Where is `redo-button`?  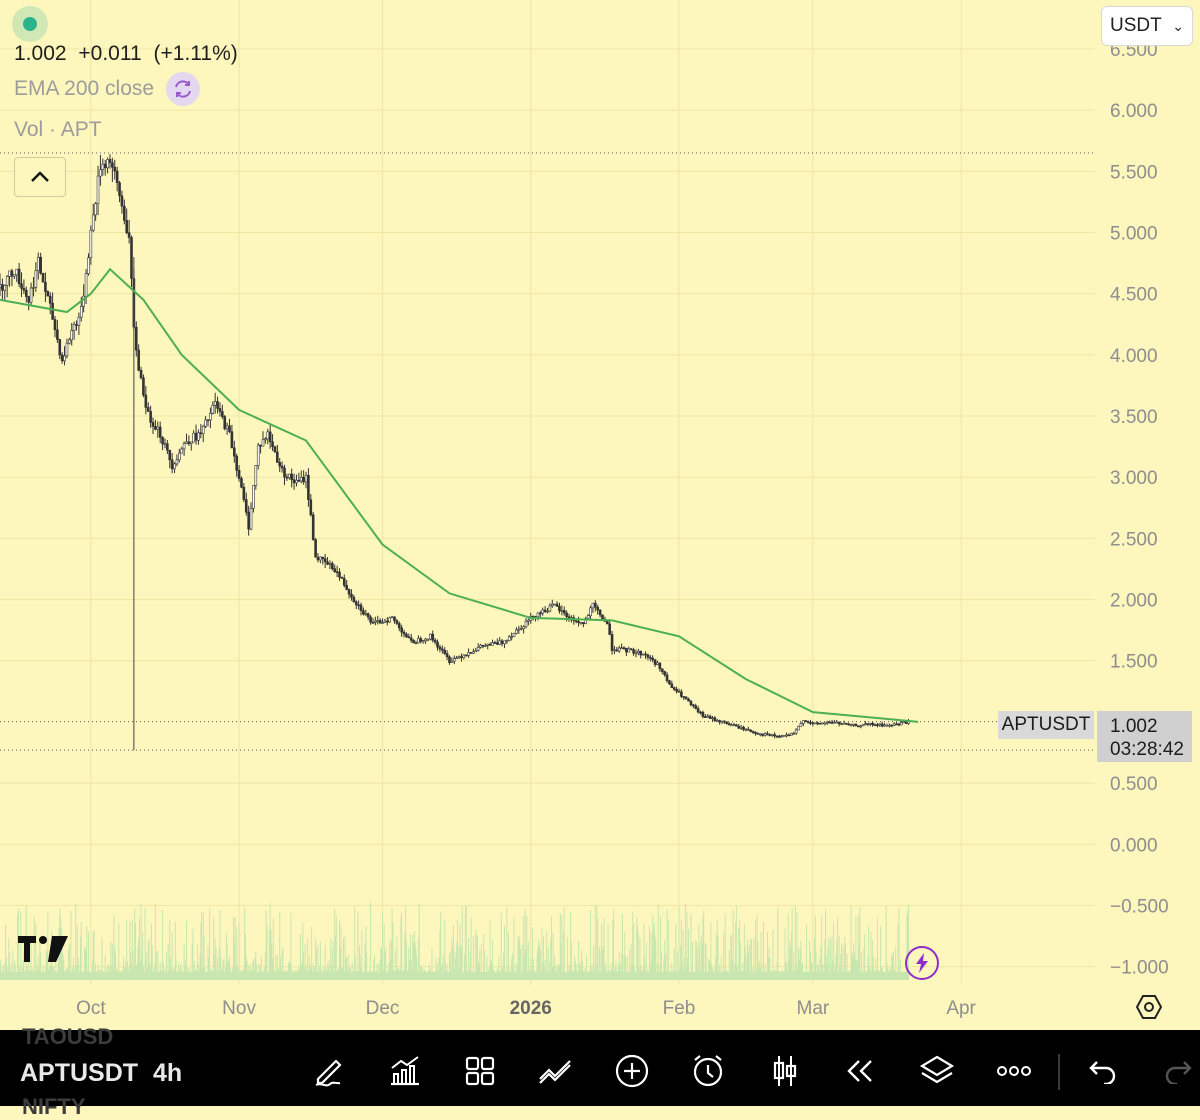
redo-button is located at coordinates (1178, 1071).